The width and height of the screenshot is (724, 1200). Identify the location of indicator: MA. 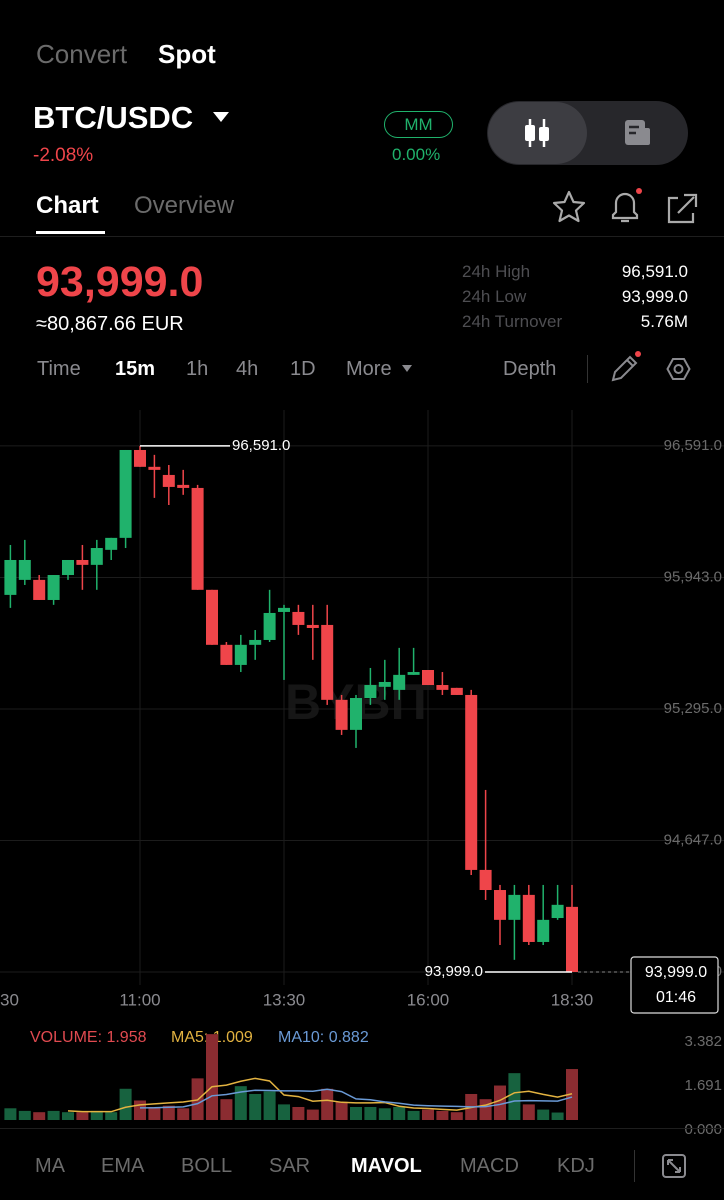
(50, 1166).